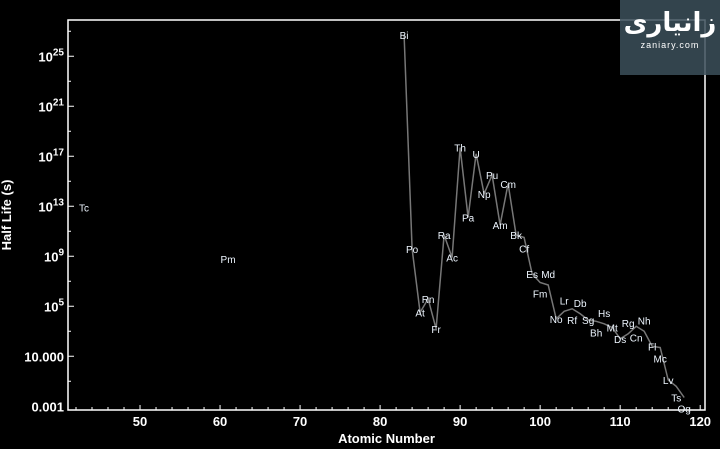 This screenshot has height=449, width=720. I want to click on element-label-bi: Bi, so click(404, 36).